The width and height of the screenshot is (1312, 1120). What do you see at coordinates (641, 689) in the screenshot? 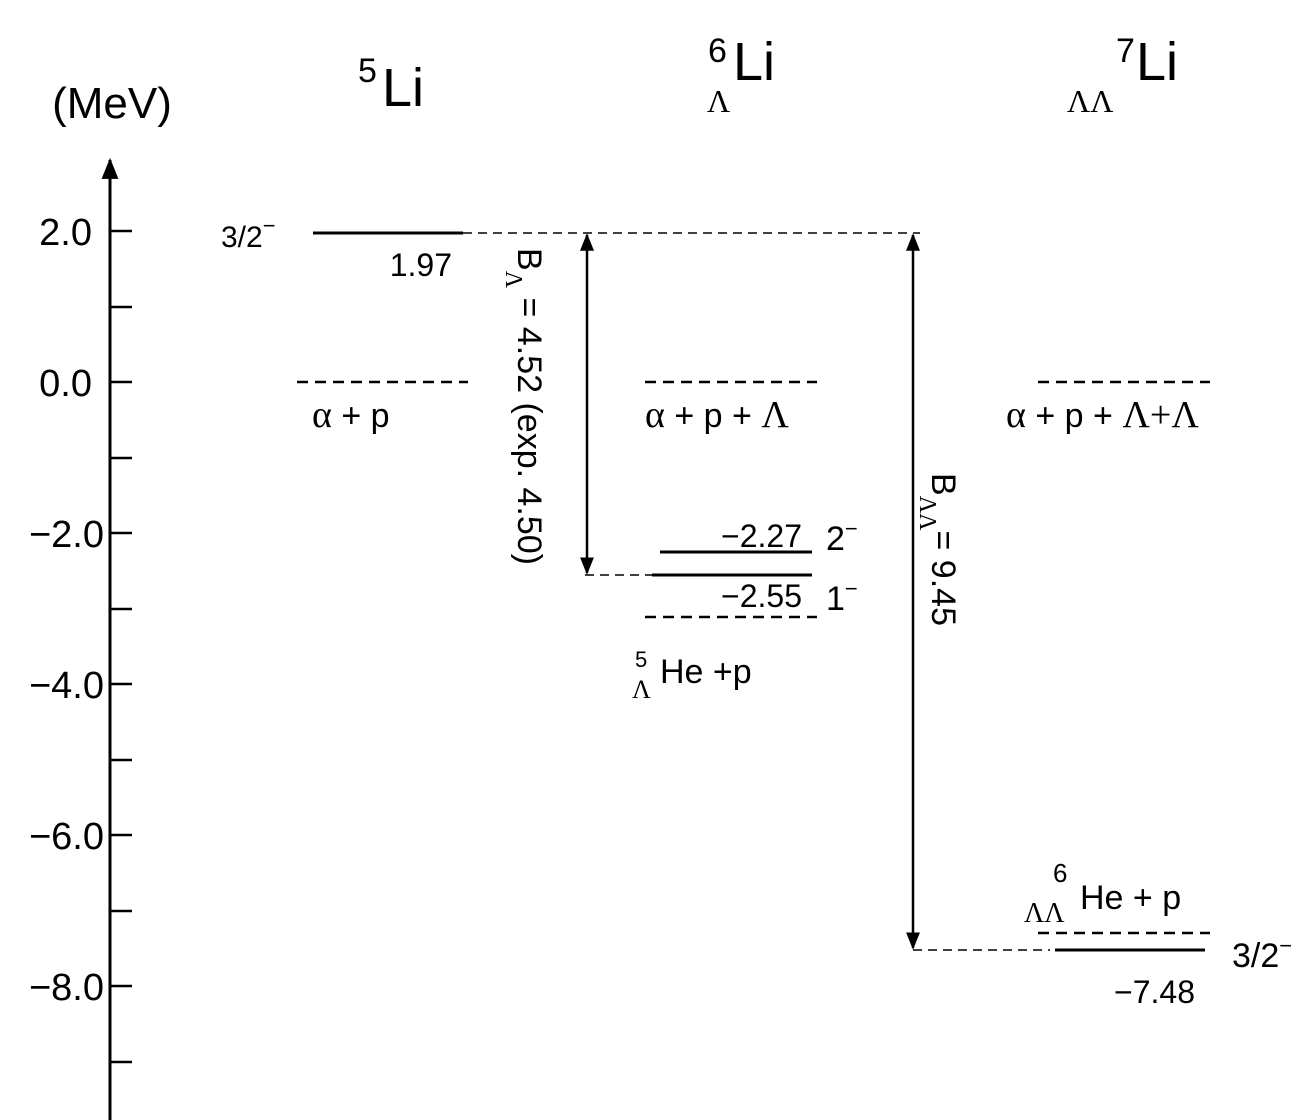
I see `he5-lambda-subscript: Λ` at bounding box center [641, 689].